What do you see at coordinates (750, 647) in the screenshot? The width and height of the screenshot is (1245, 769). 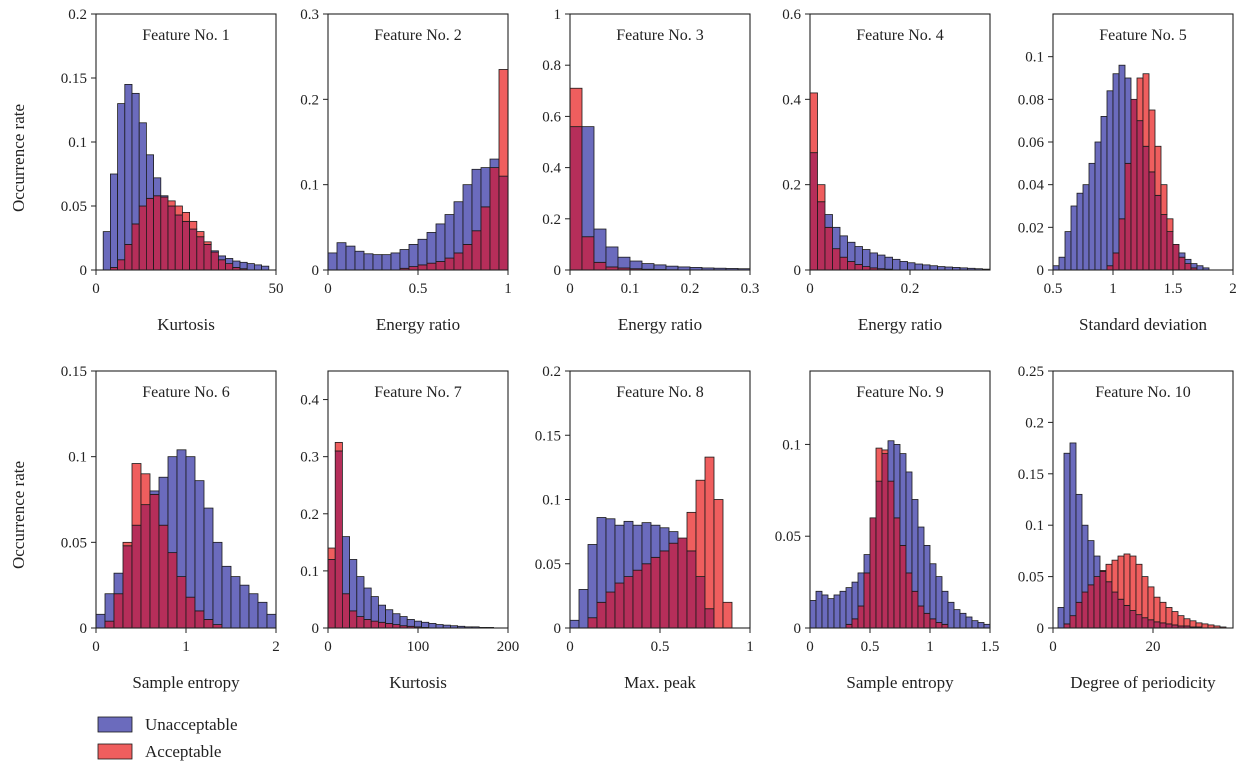 I see `x-tick-label: 1` at bounding box center [750, 647].